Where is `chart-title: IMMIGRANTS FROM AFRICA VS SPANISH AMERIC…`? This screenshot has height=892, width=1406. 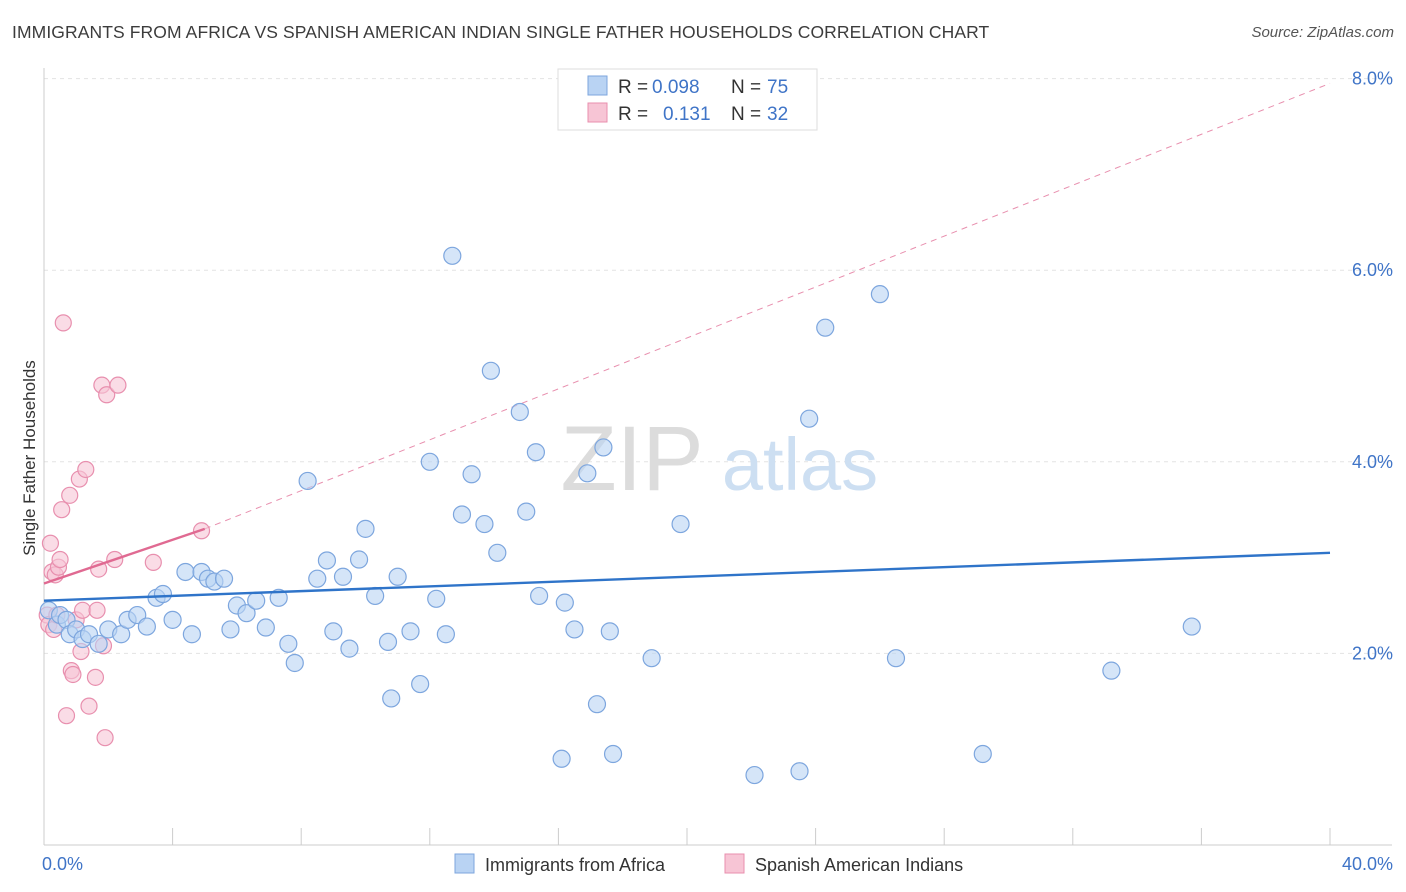 chart-title: IMMIGRANTS FROM AFRICA VS SPANISH AMERIC… is located at coordinates (501, 32).